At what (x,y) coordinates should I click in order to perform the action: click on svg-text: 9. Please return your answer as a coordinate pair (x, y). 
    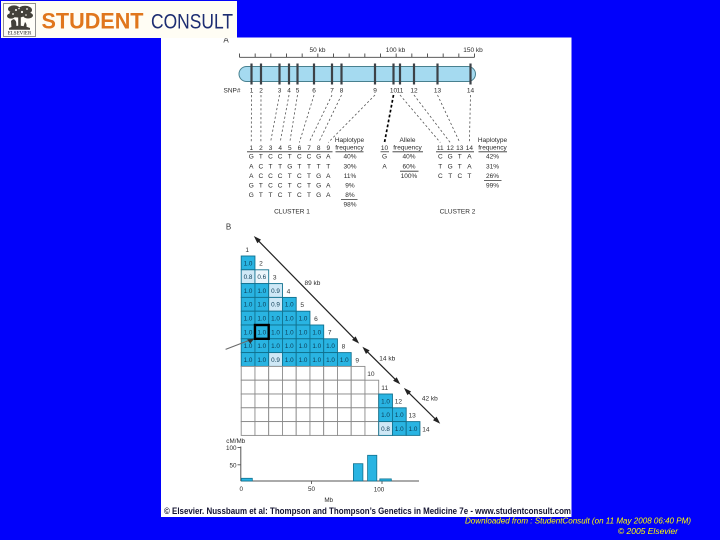
    Looking at the image, I should click on (357, 360).